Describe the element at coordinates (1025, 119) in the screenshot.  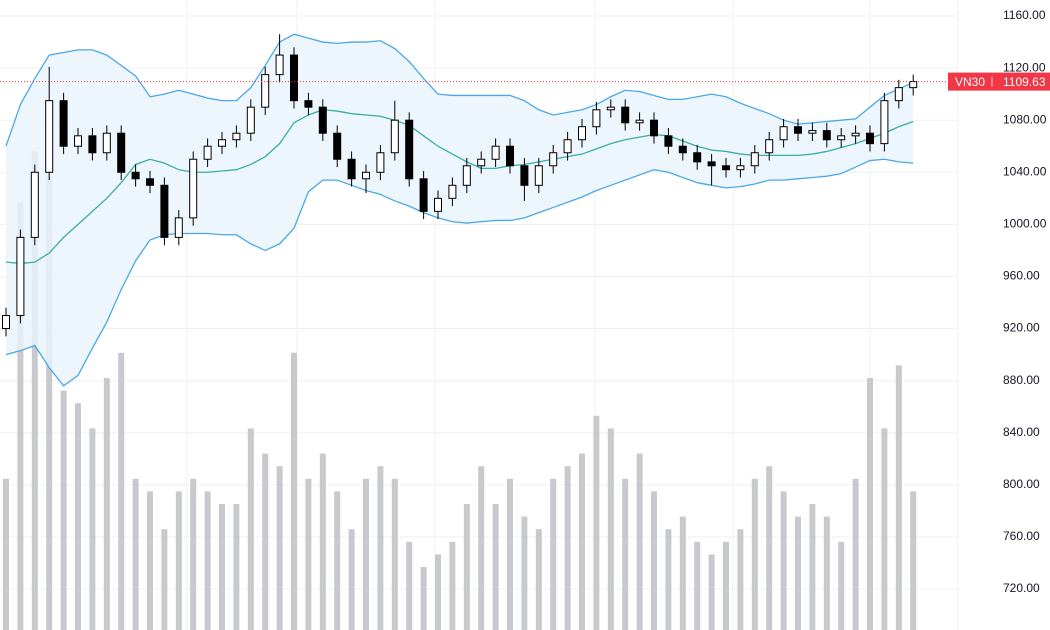
I see `y-tick-label: 1080.00` at that location.